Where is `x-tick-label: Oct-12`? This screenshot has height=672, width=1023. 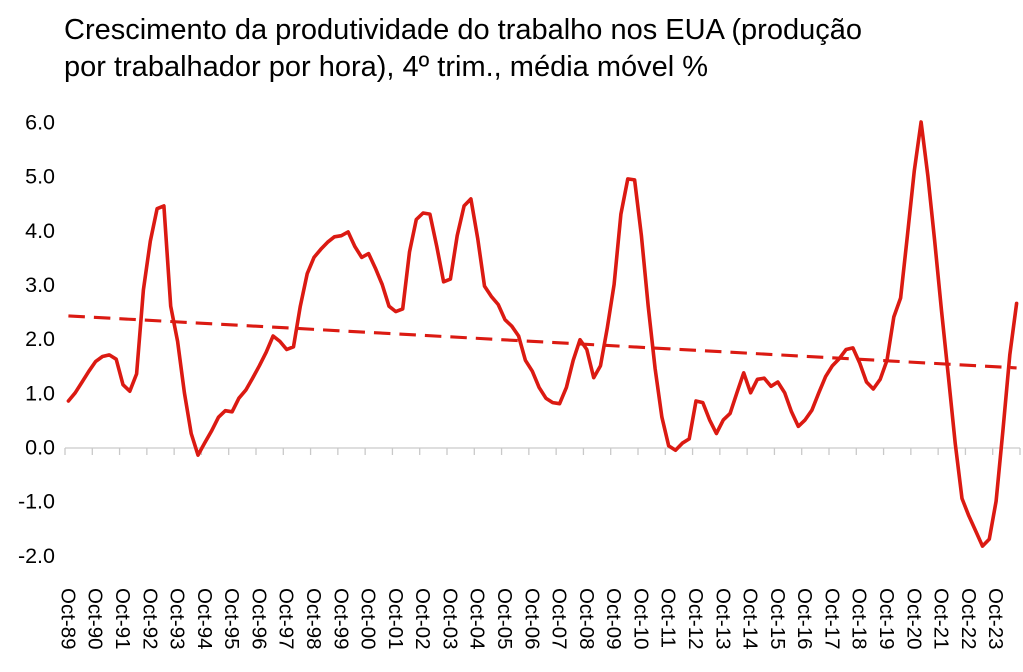
x-tick-label: Oct-12 is located at coordinates (695, 619).